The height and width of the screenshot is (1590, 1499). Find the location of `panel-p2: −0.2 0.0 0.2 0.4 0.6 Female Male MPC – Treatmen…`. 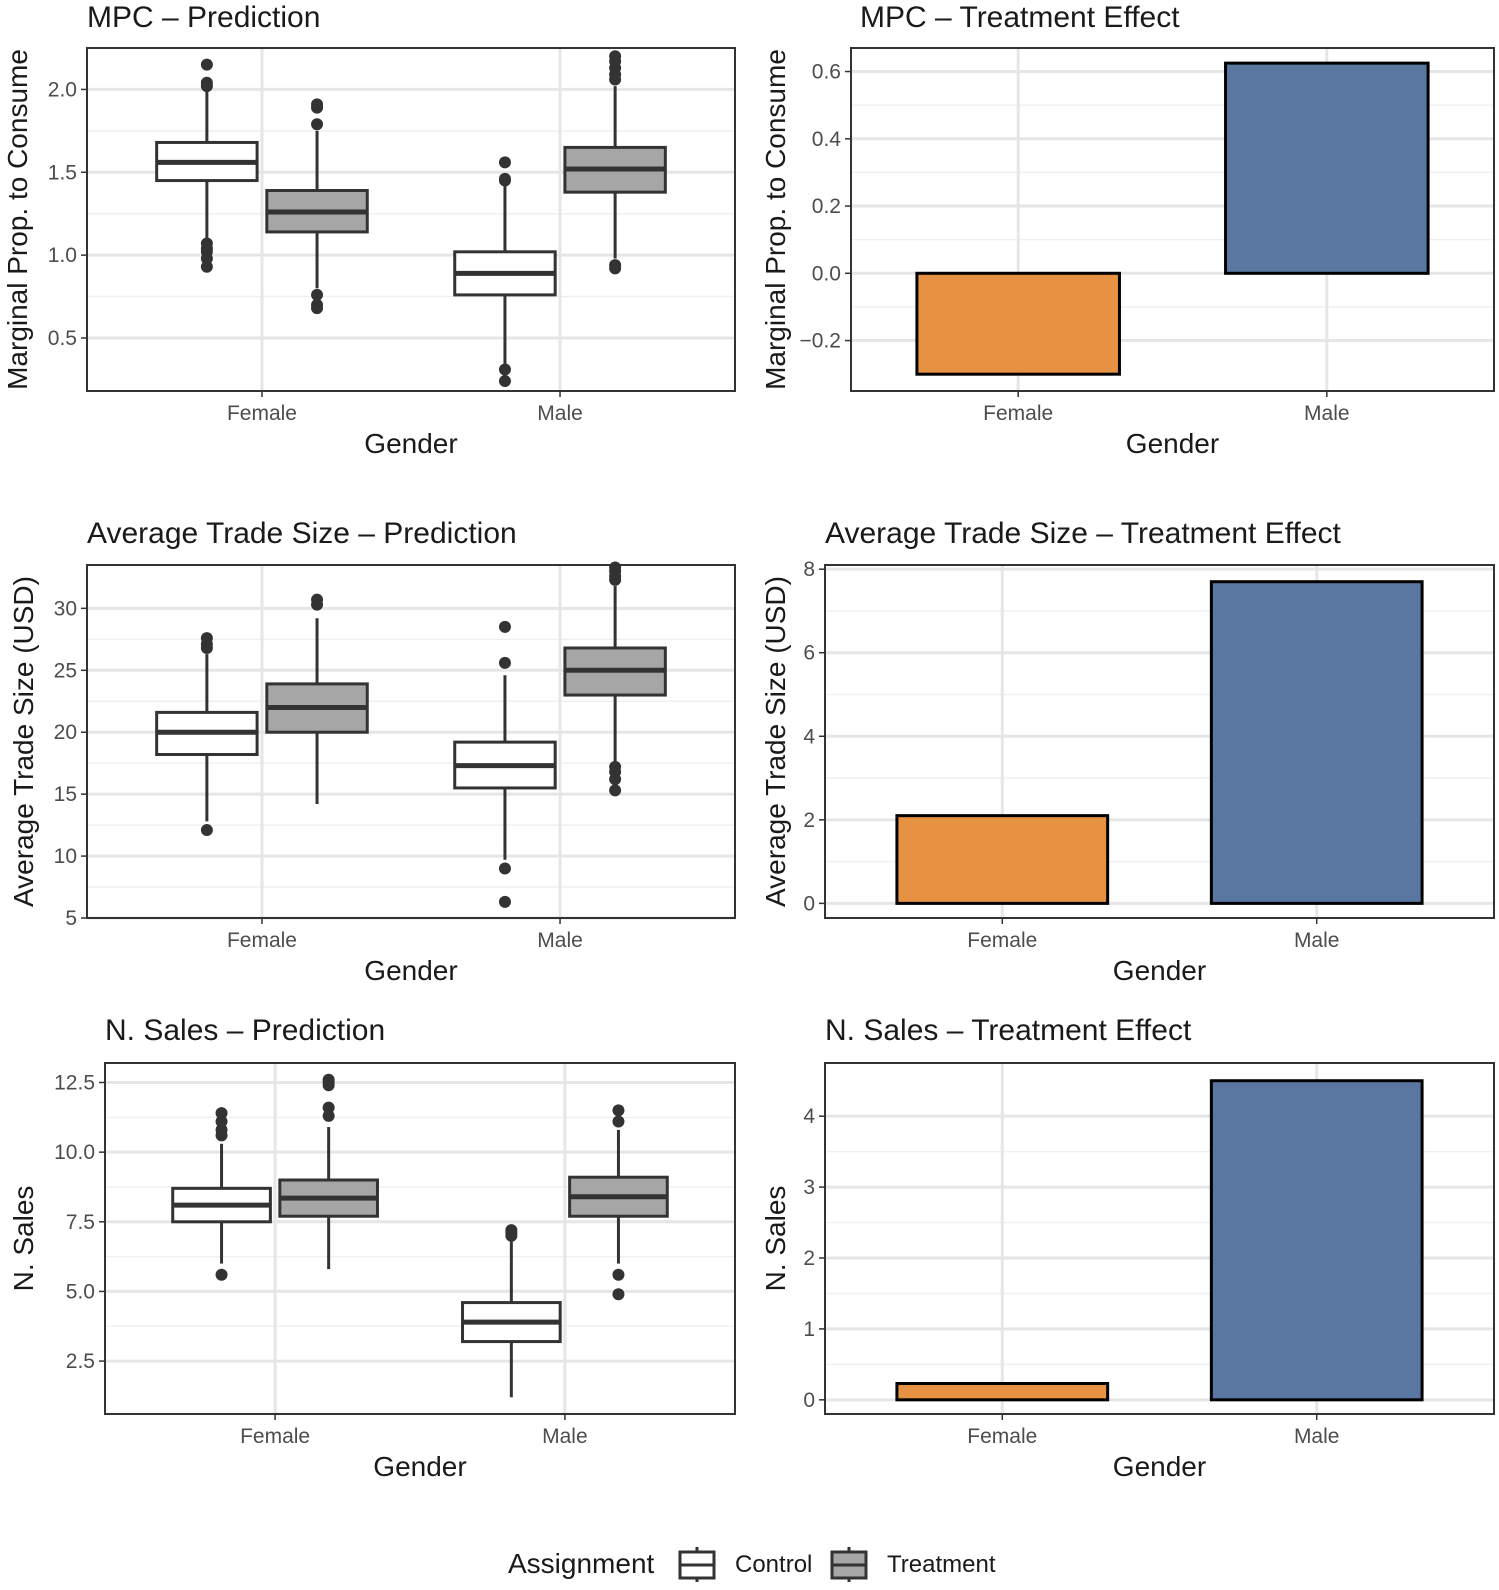

panel-p2: −0.2 0.0 0.2 0.4 0.6 Female Male MPC – Treatmen… is located at coordinates (1127, 230).